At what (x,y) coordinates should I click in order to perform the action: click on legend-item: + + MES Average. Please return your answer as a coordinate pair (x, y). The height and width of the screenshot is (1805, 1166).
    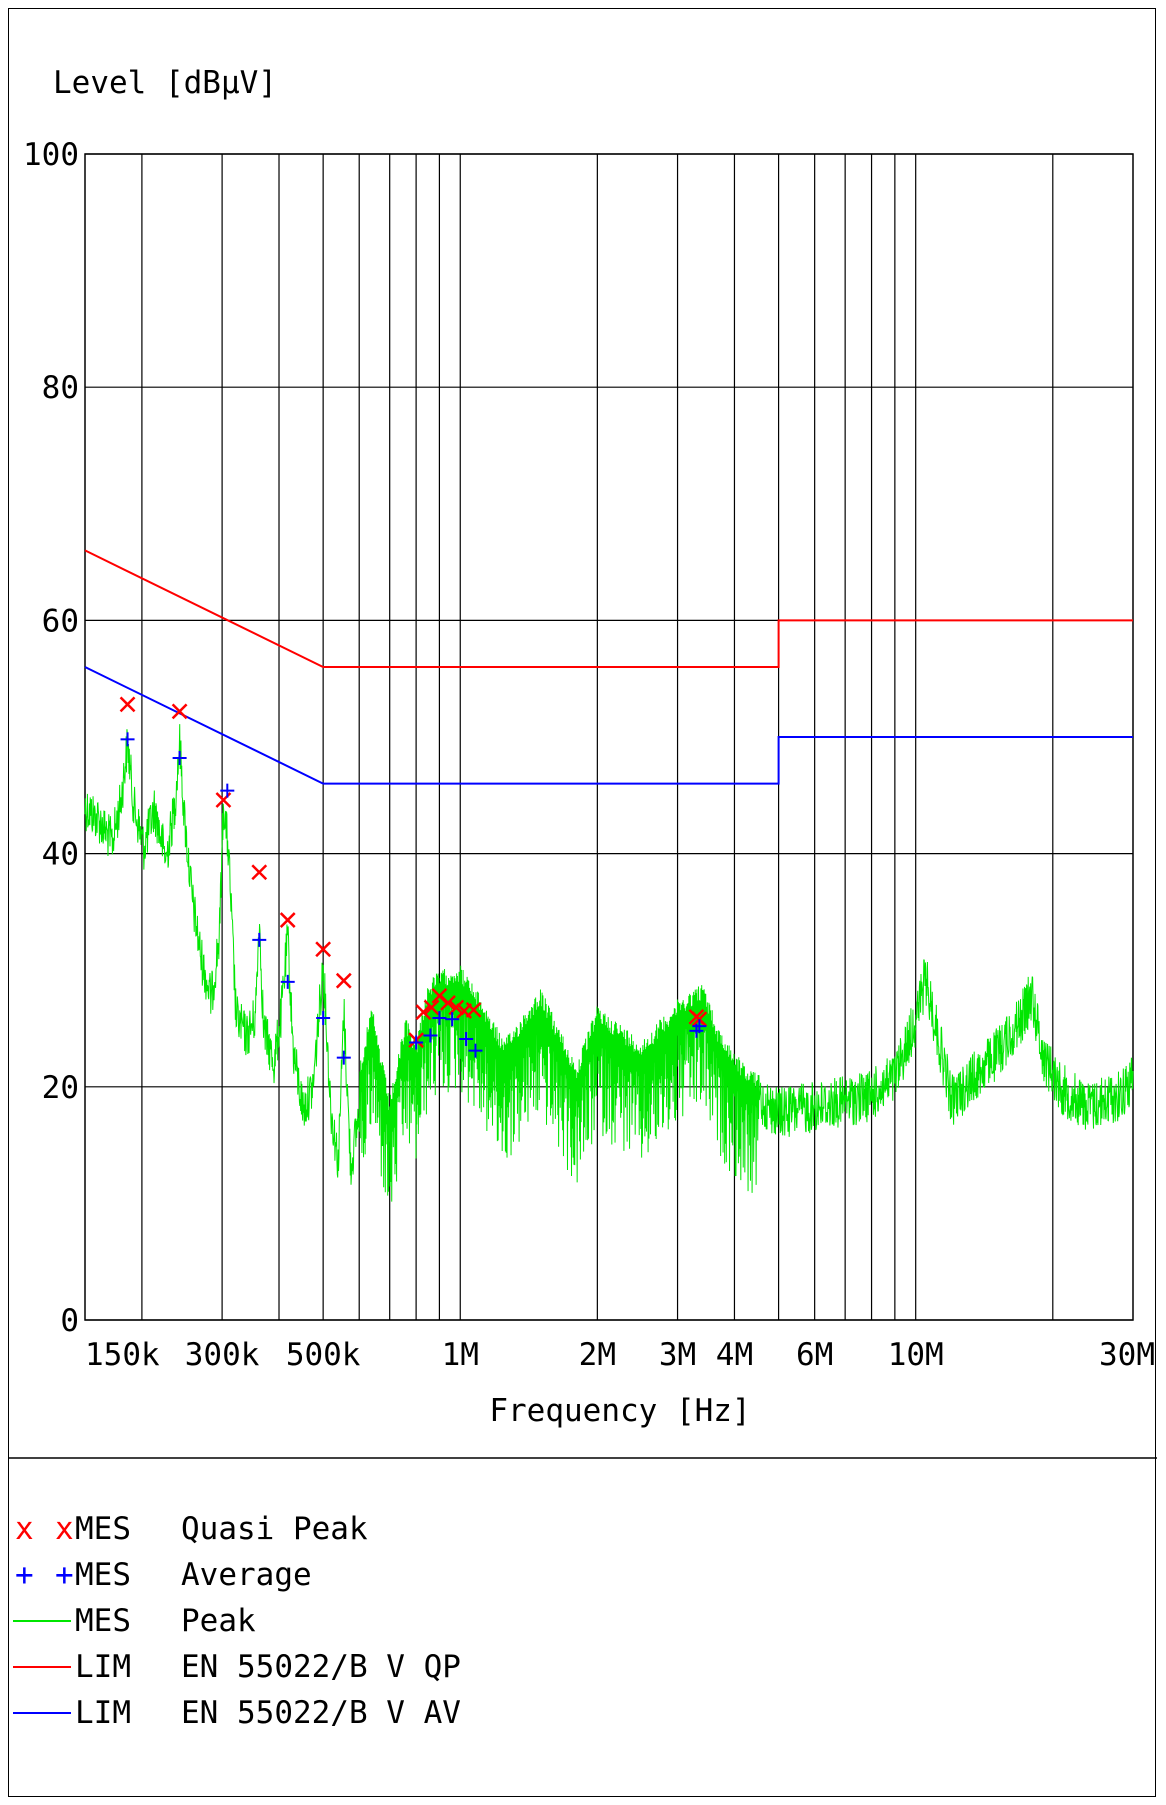
    Looking at the image, I should click on (163, 1575).